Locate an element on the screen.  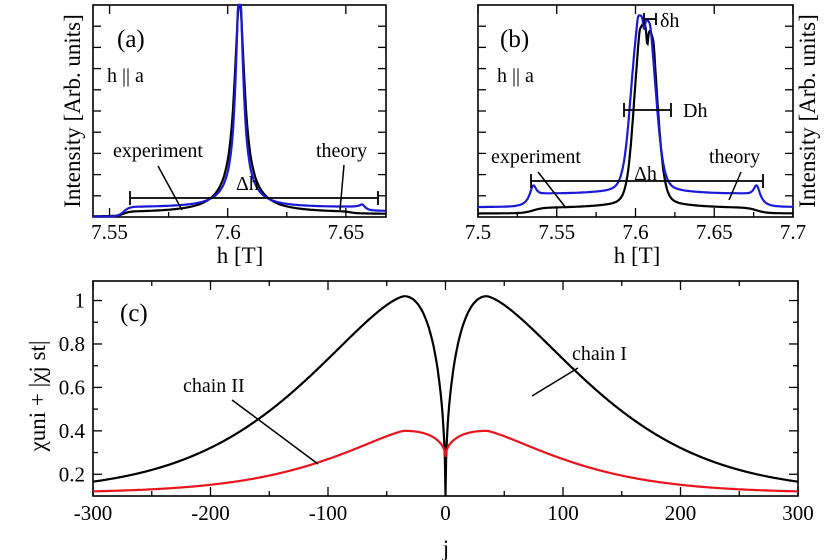
panel-a-experiment-label: experiment is located at coordinates (158, 151).